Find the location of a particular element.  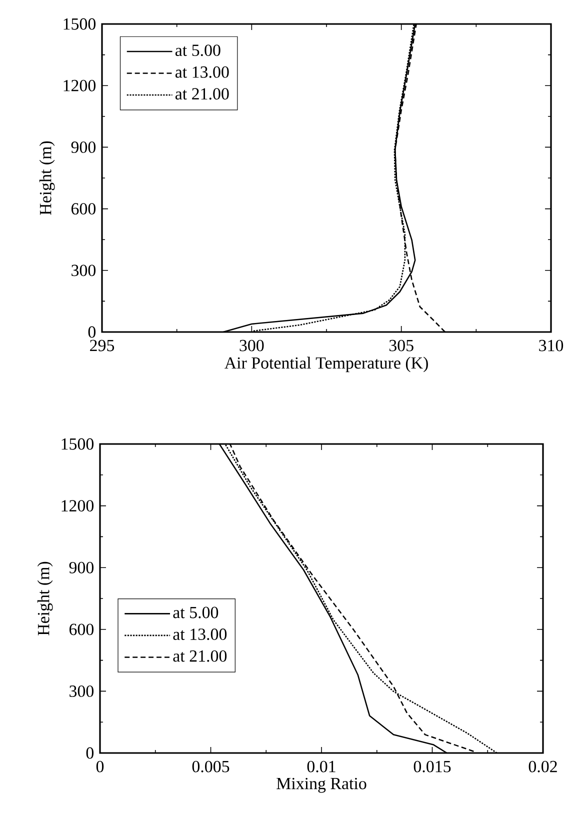

x-tick-label: 295 is located at coordinates (102, 346).